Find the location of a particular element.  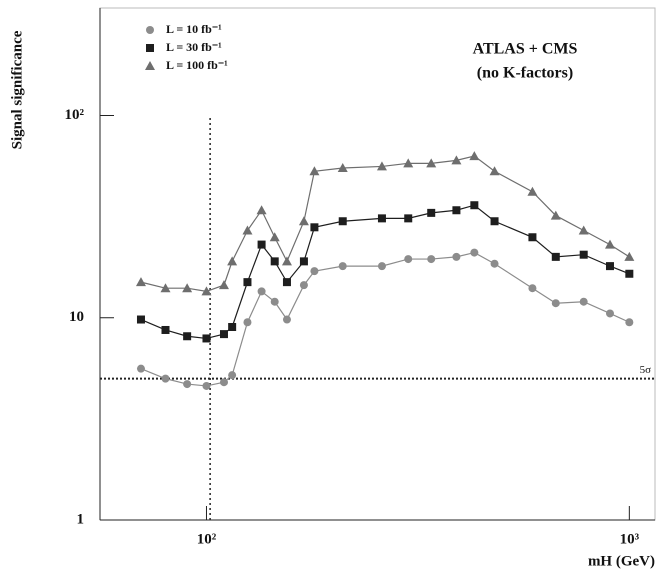

y-tick-label: 1 is located at coordinates (81, 519).